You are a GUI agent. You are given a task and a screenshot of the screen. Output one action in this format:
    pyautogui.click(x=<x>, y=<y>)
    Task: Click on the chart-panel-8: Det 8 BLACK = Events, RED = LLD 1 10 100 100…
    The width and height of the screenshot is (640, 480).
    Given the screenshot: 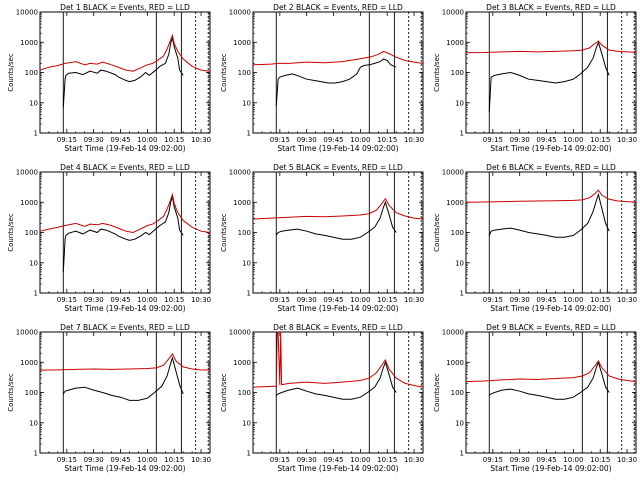 What is the action you would take?
    pyautogui.click(x=322, y=398)
    